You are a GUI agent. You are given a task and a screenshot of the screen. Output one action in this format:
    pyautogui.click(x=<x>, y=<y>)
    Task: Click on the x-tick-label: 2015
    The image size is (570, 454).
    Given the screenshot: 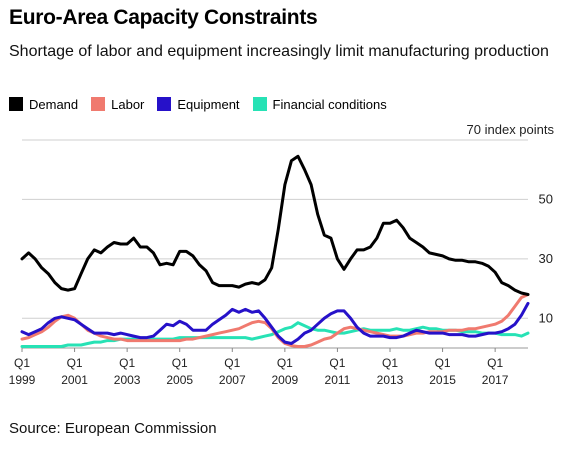 What is the action you would take?
    pyautogui.click(x=442, y=380)
    